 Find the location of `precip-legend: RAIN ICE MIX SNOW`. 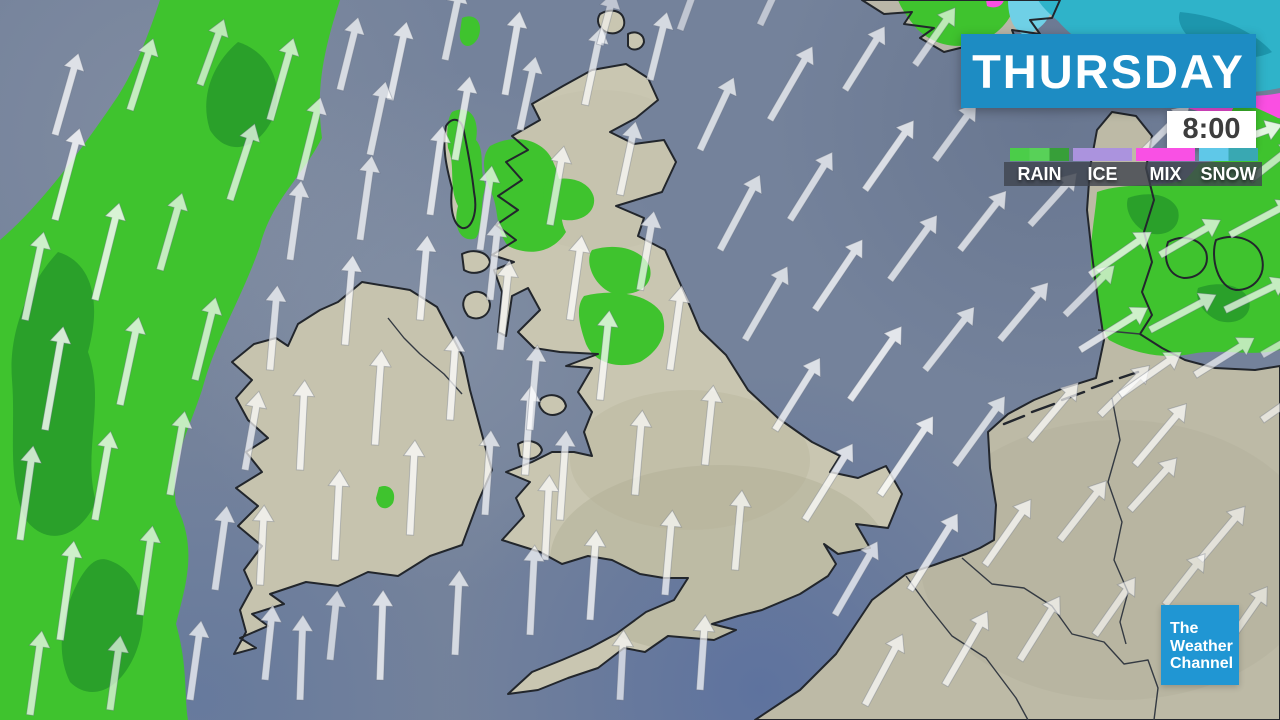

precip-legend: RAIN ICE MIX SNOW is located at coordinates (1133, 167).